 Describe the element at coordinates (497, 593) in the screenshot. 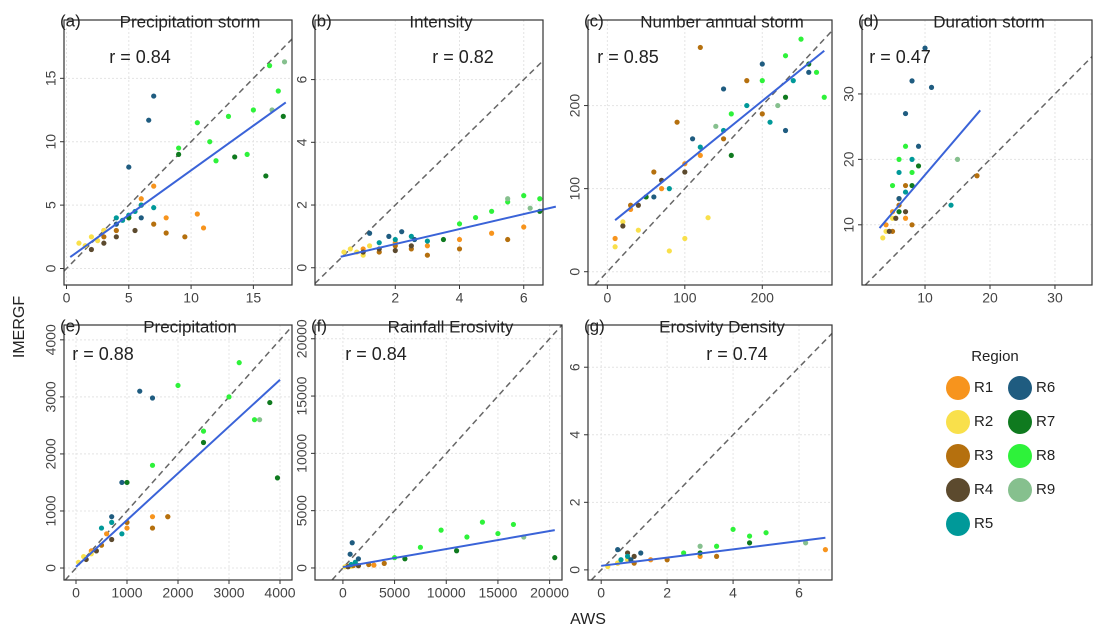

I see `x-tick-label: 15000` at that location.